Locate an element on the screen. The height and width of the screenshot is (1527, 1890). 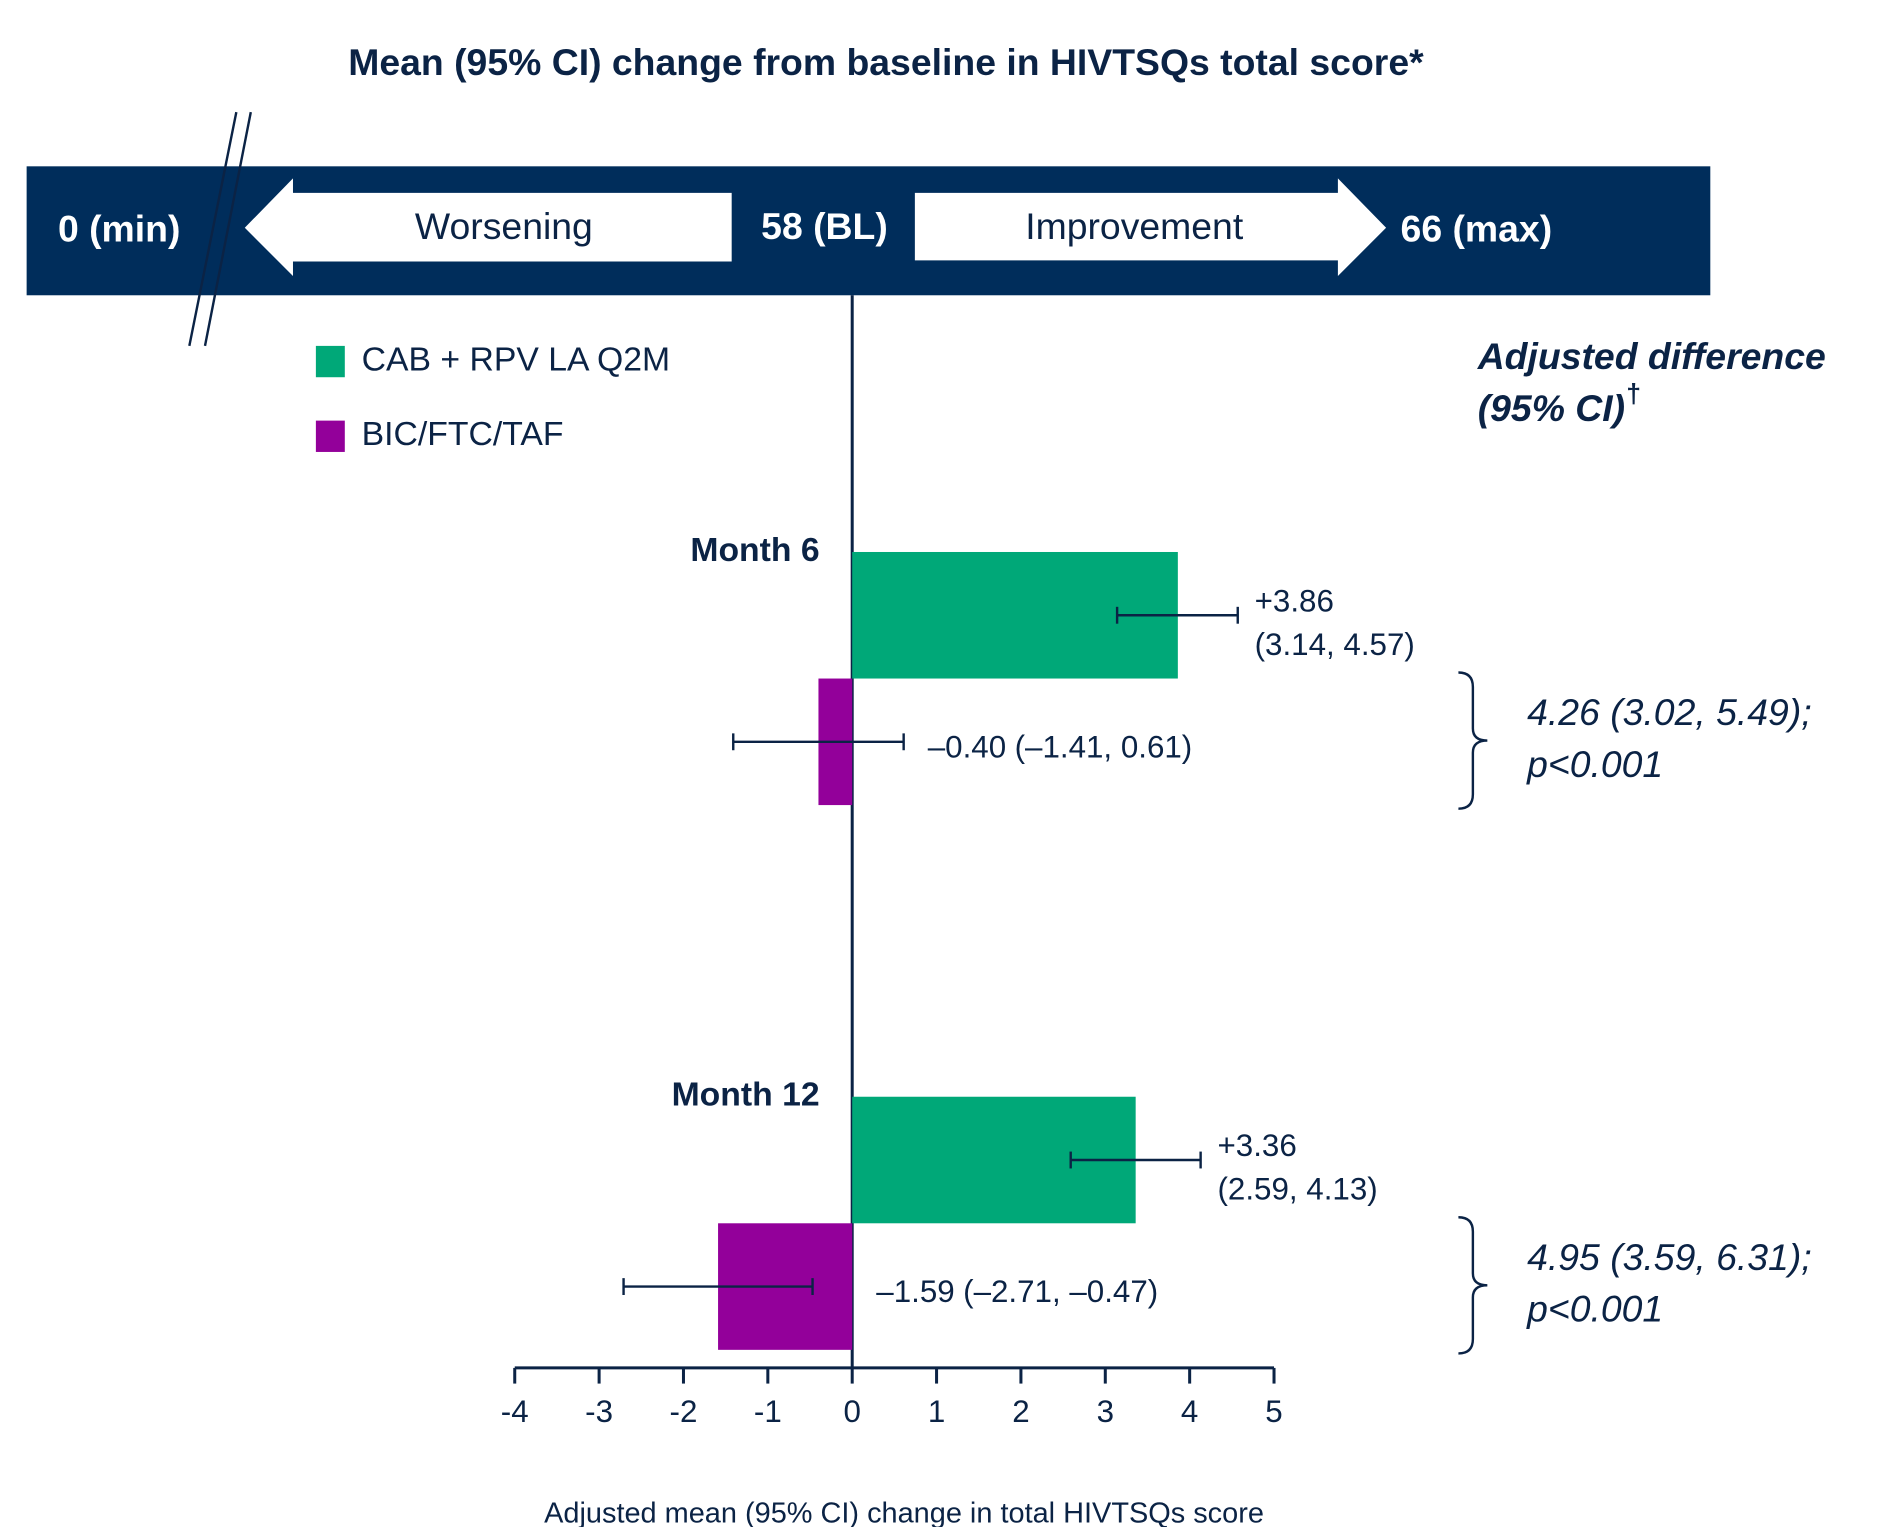
legend-label: BIC/FTC/TAF is located at coordinates (463, 434).